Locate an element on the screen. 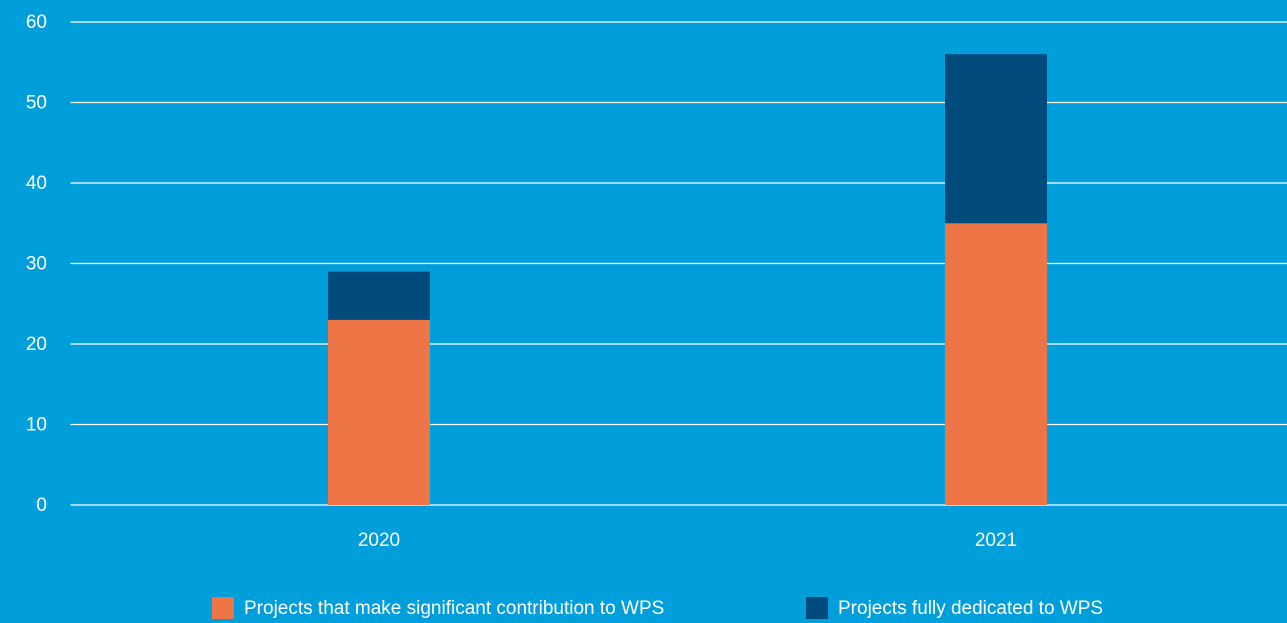  y-tick-label: 10 is located at coordinates (36, 425).